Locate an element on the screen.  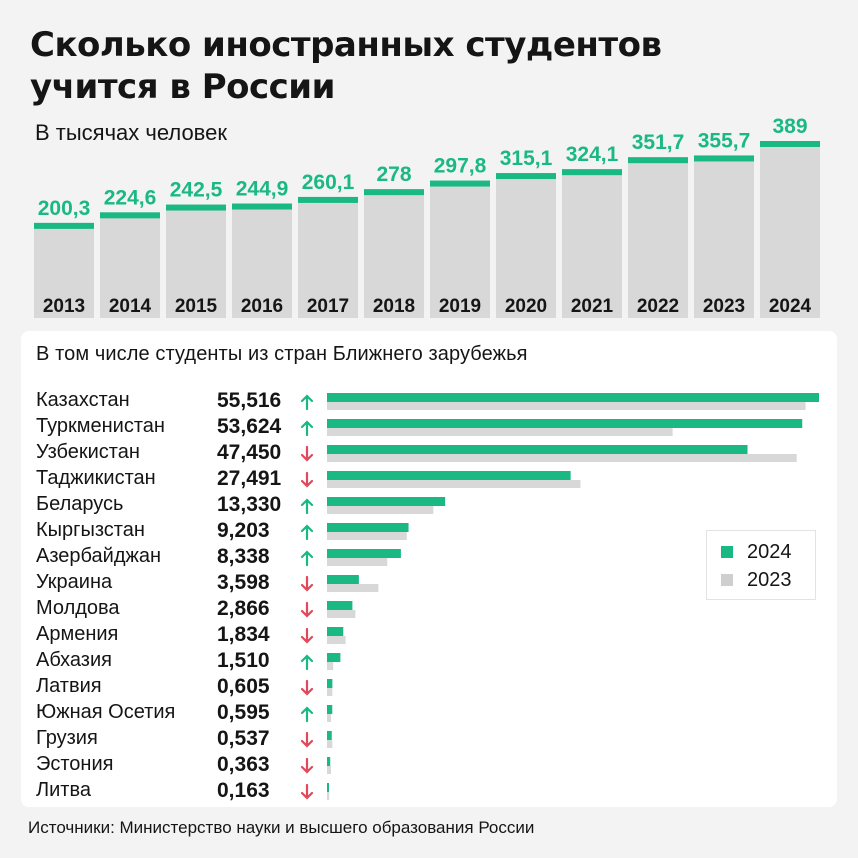
year-bar-cap-2016 is located at coordinates (262, 206).